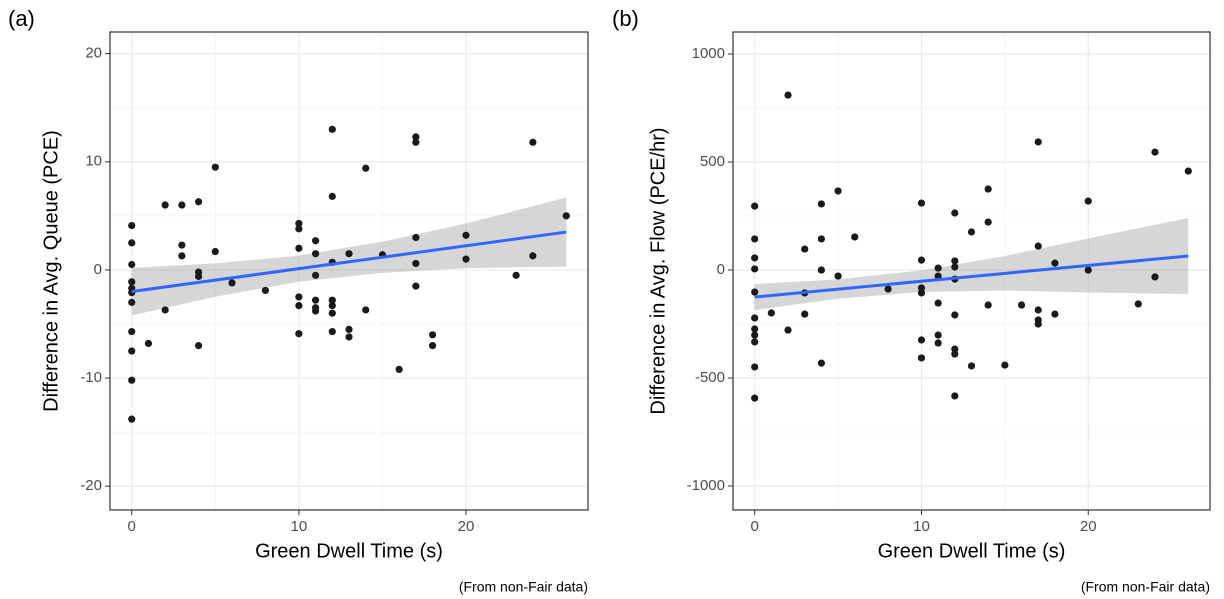  Describe the element at coordinates (51, 271) in the screenshot. I see `y-axis-label: Difference in Avg. Queue (PCE)` at that location.